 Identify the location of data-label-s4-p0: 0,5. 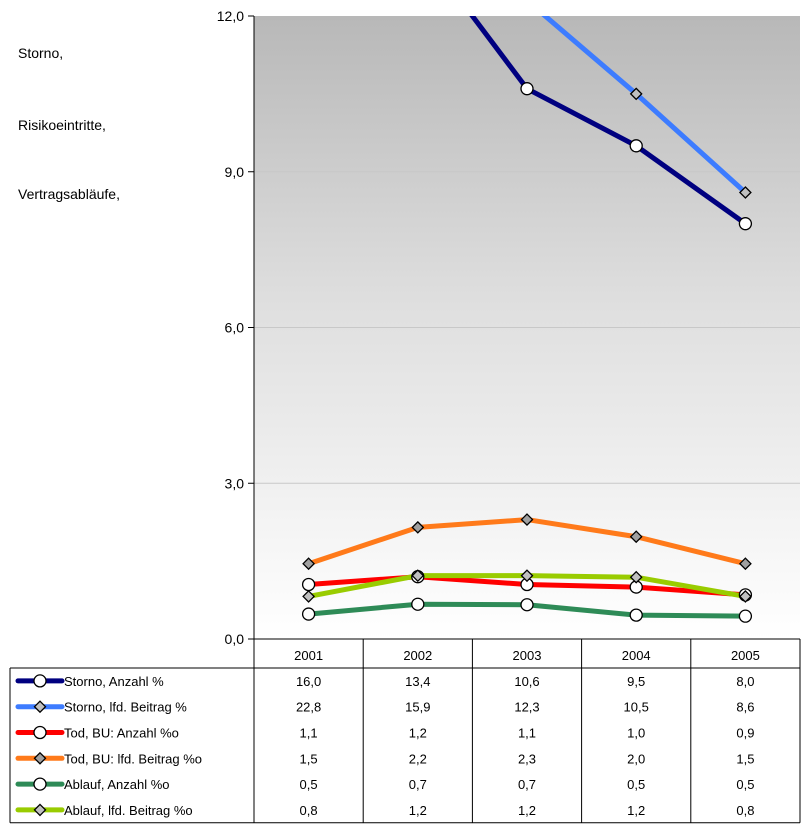
(309, 784).